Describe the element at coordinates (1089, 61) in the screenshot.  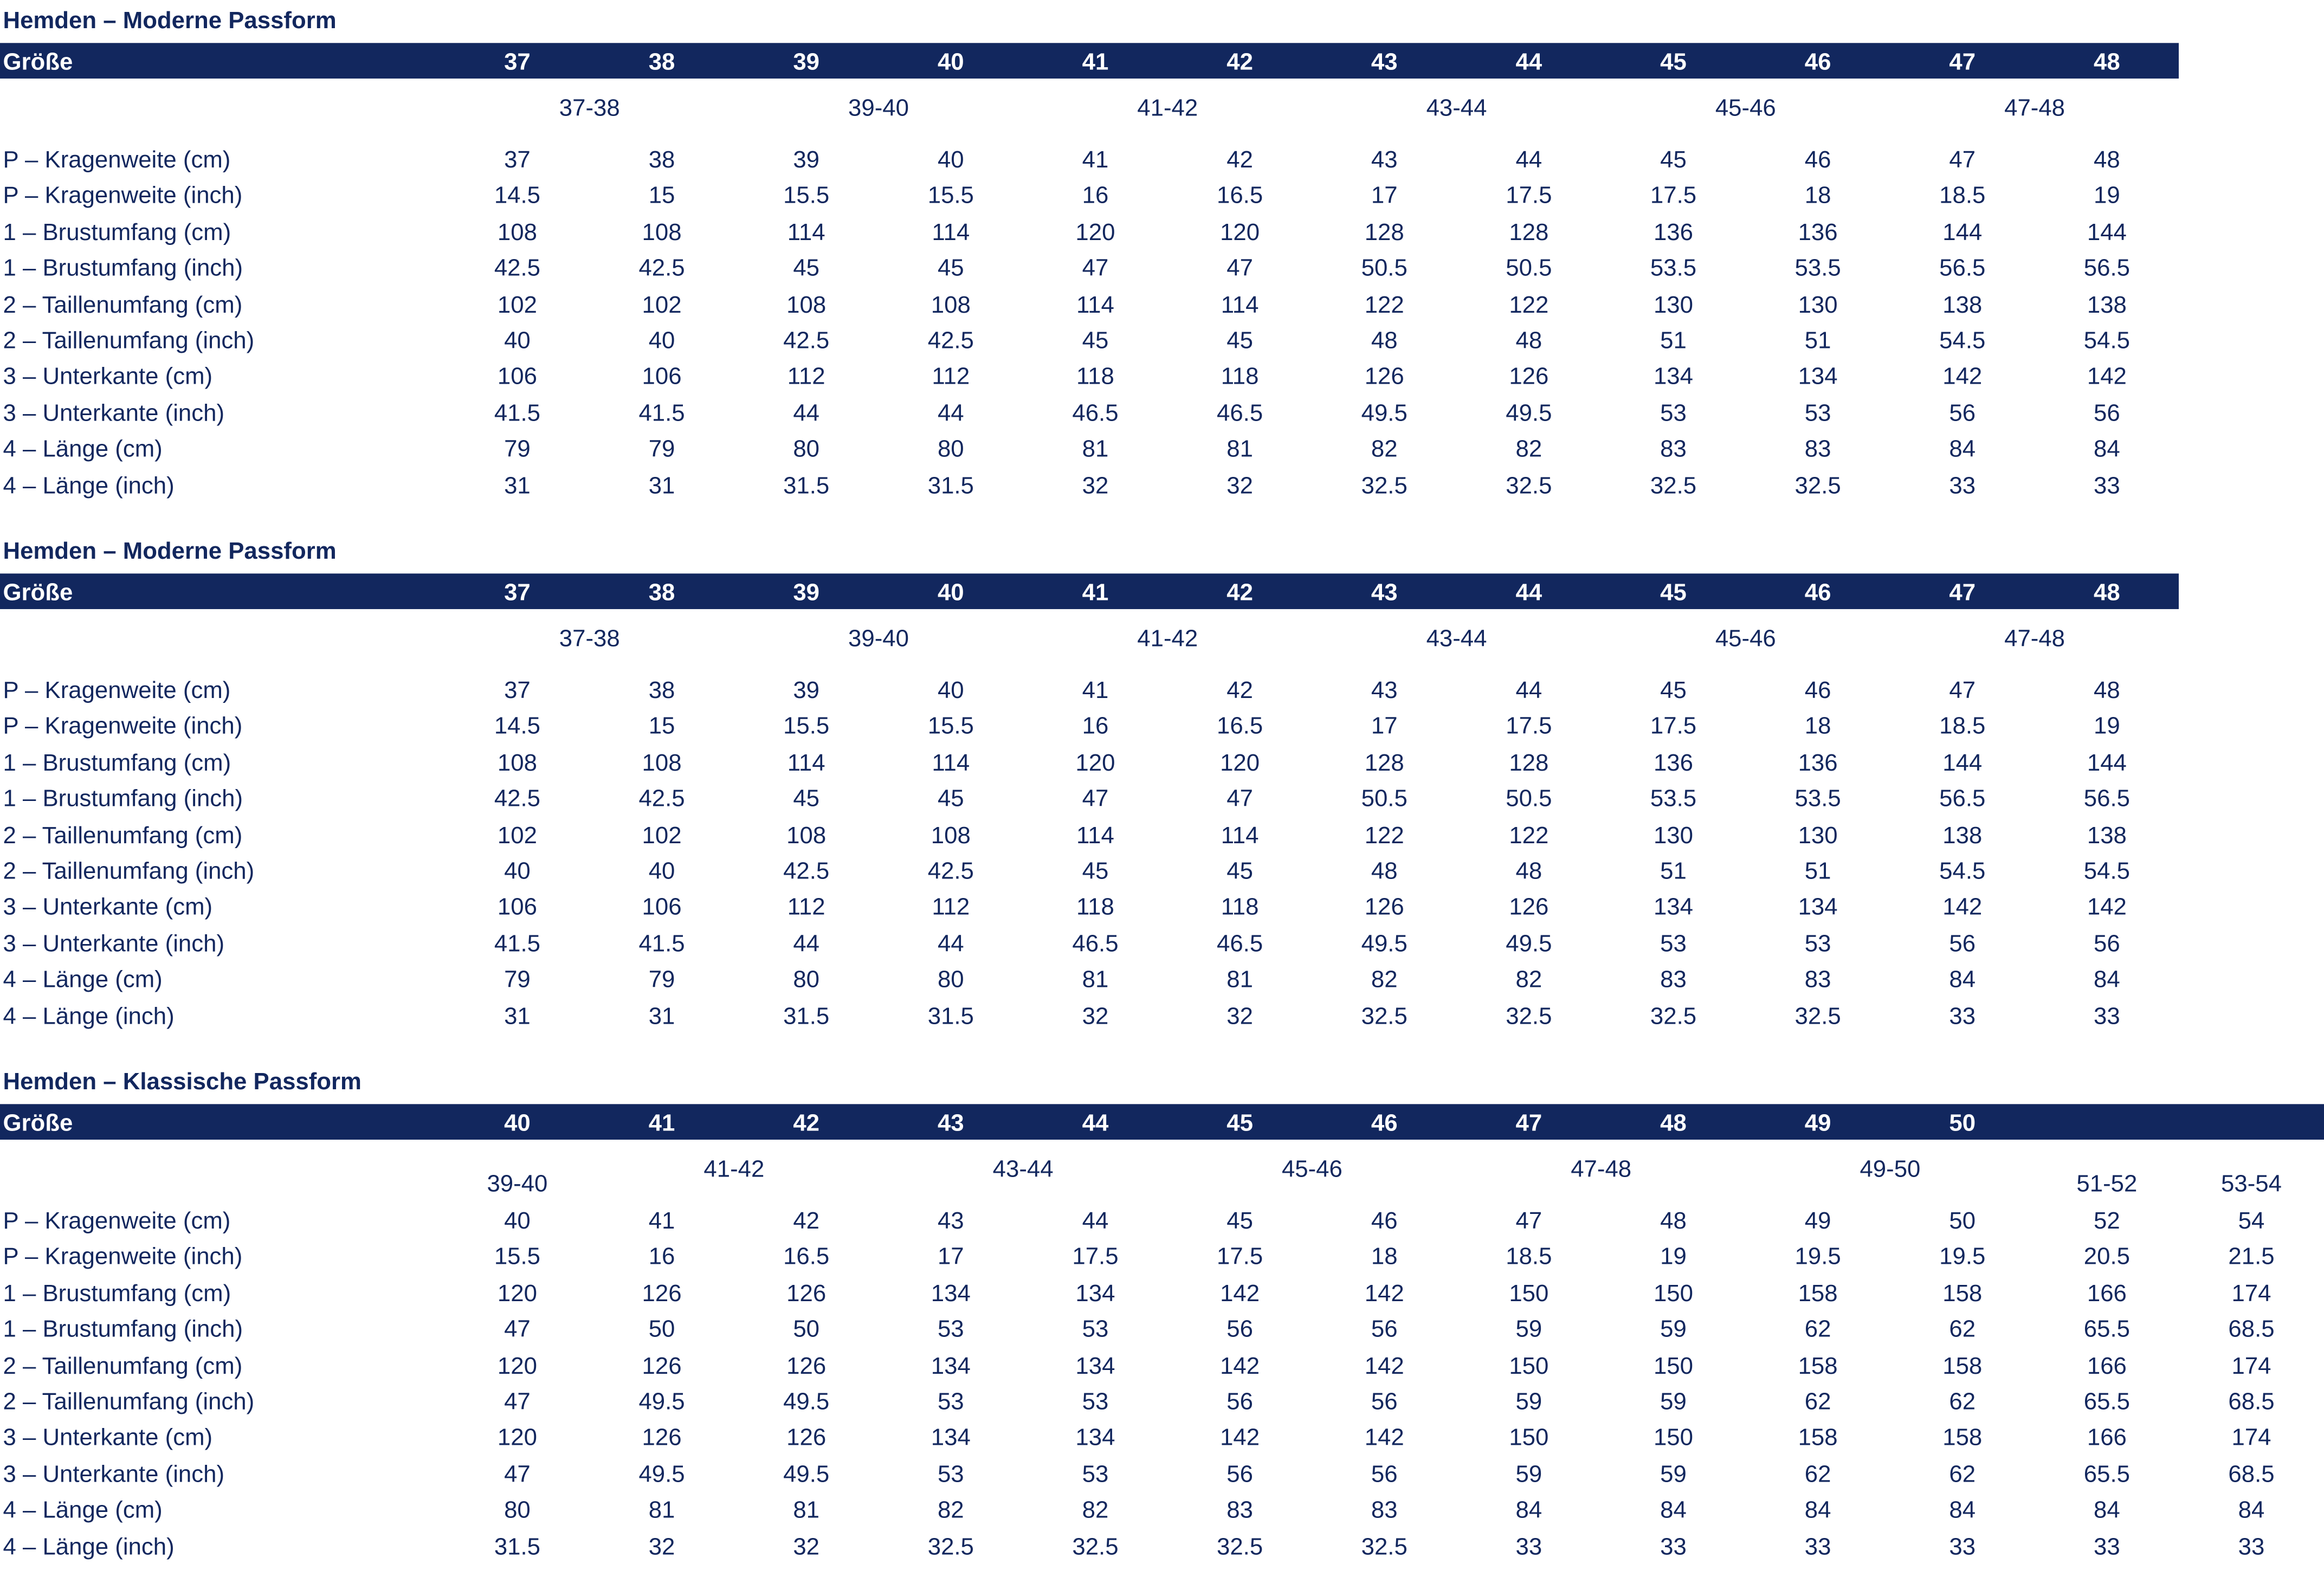
I see `size-header-bar` at that location.